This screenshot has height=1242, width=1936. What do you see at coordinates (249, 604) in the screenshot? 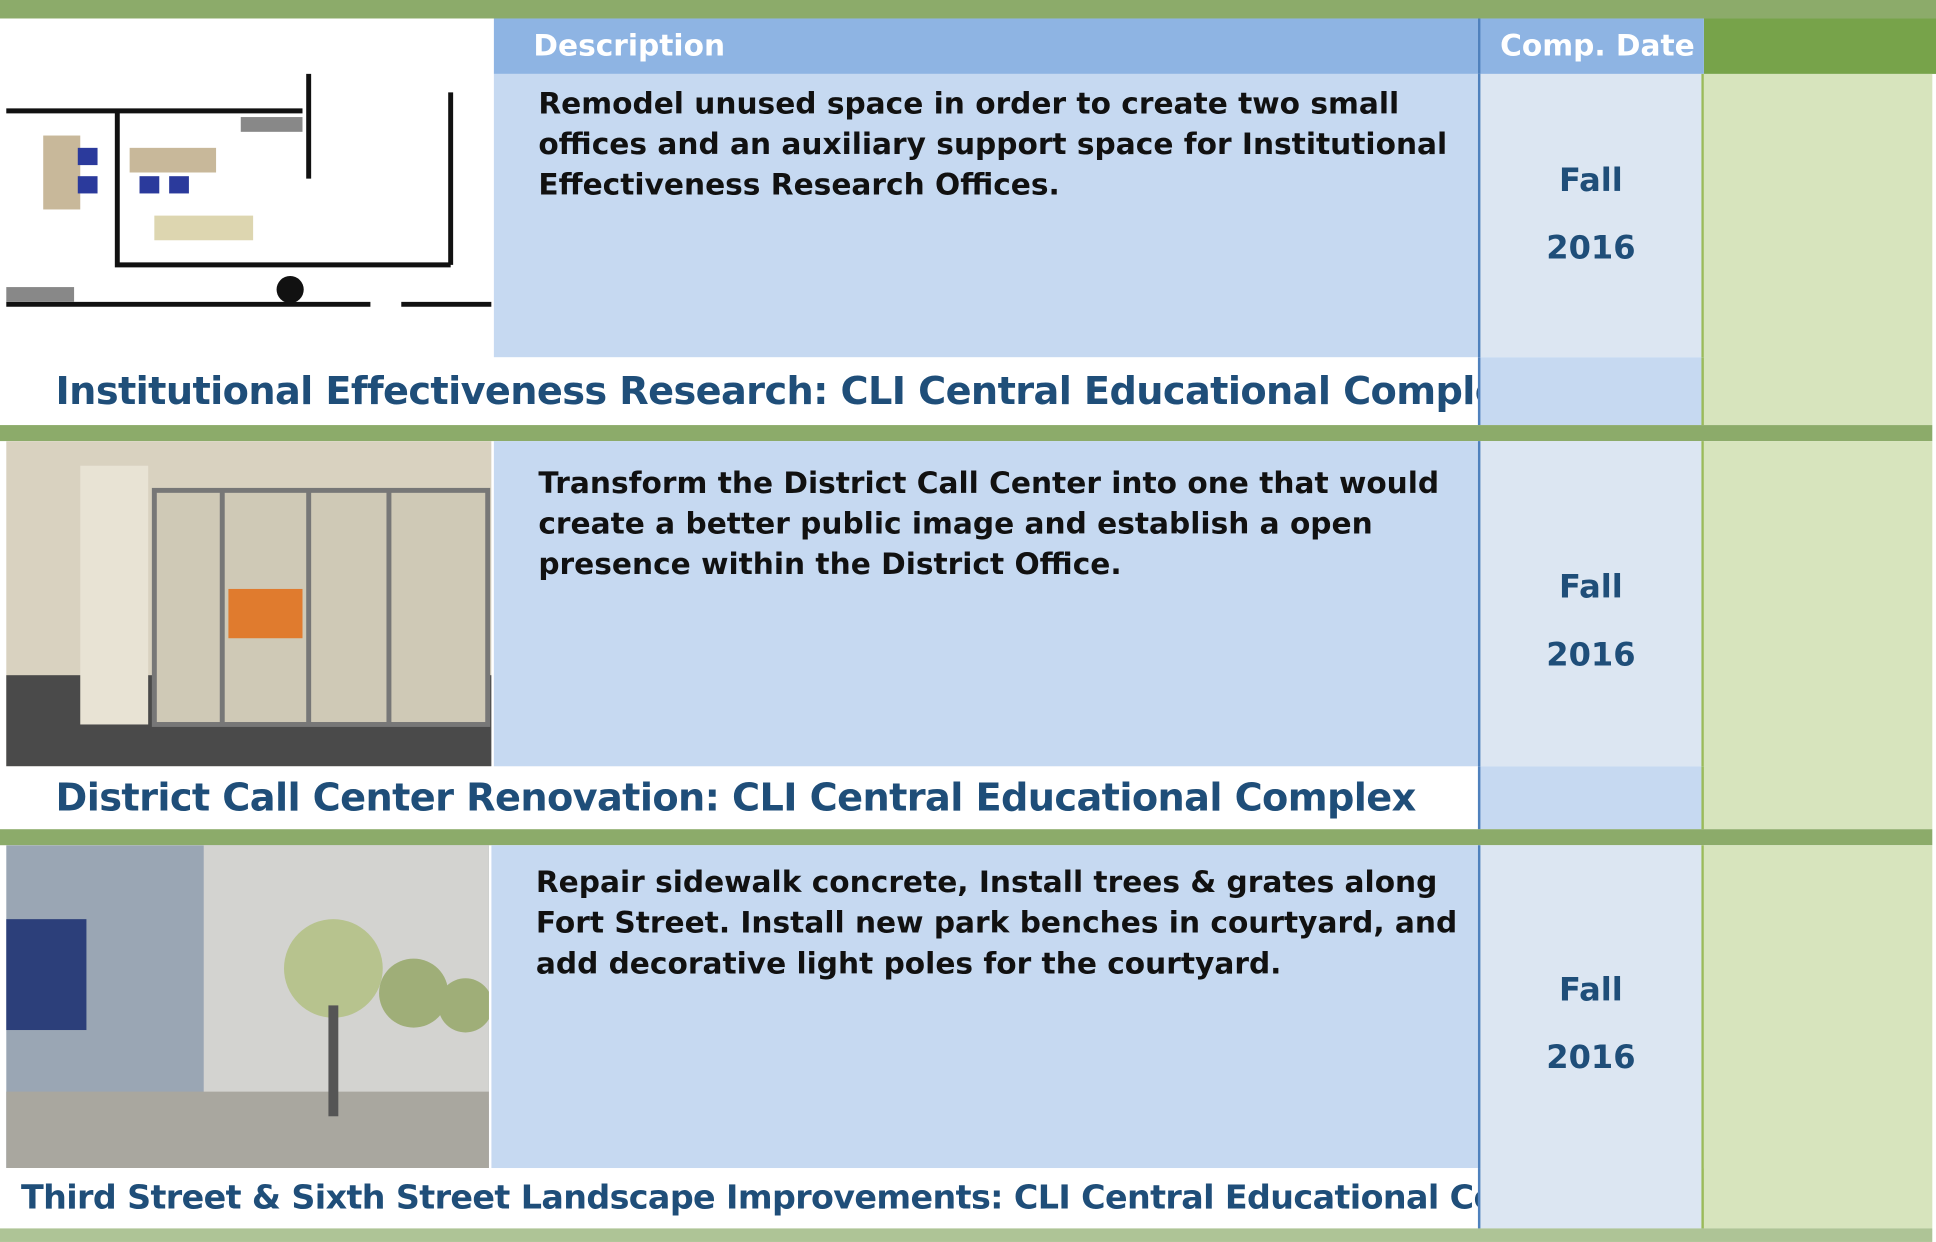
I see `call-center-image` at bounding box center [249, 604].